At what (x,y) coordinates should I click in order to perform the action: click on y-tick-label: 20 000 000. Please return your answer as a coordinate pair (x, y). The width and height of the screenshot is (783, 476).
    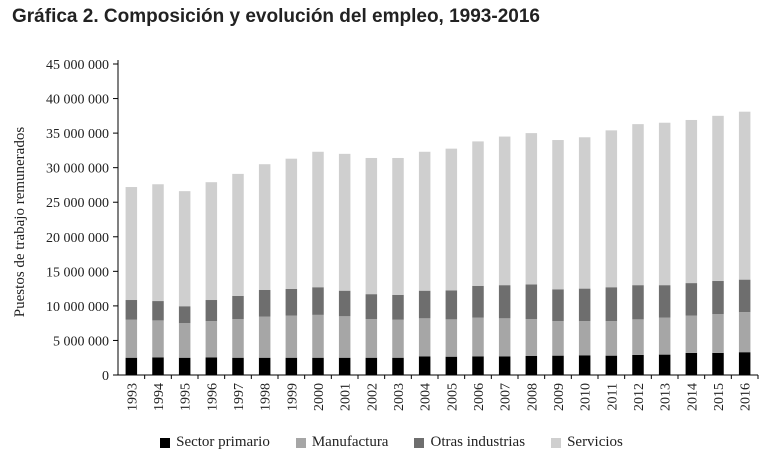
    Looking at the image, I should click on (77, 238).